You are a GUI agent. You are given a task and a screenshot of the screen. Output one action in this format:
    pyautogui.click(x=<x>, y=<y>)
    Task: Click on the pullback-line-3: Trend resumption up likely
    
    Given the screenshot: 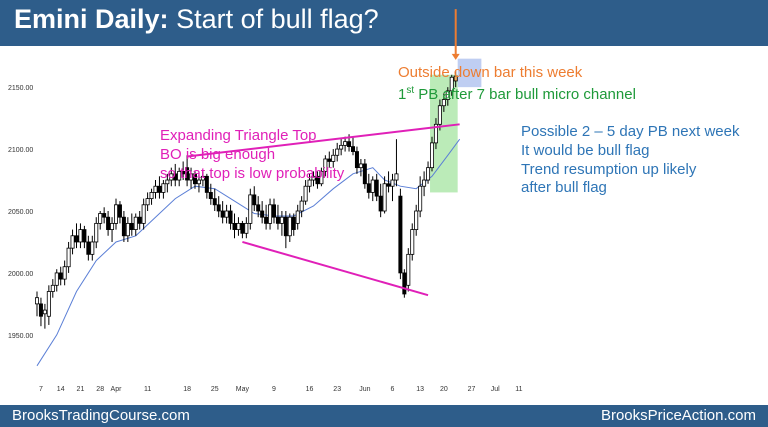 What is the action you would take?
    pyautogui.click(x=609, y=169)
    